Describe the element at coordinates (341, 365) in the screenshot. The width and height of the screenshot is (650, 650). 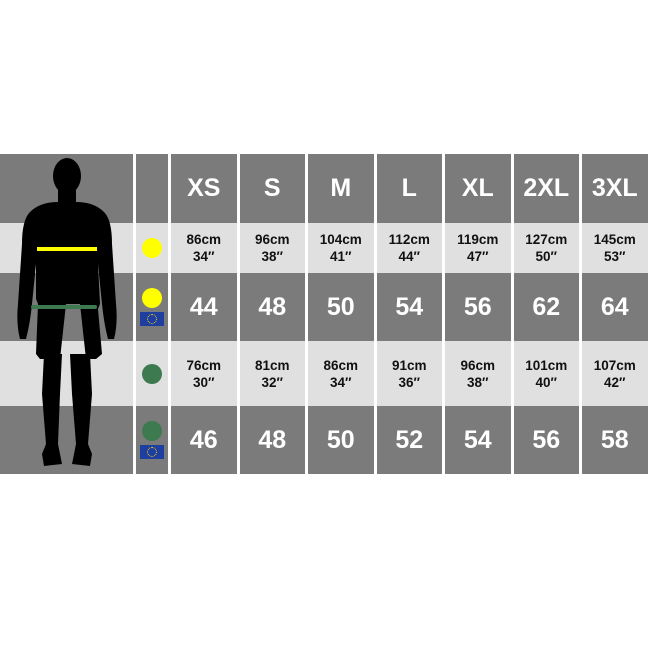
I see `waist-cm: 86cm` at that location.